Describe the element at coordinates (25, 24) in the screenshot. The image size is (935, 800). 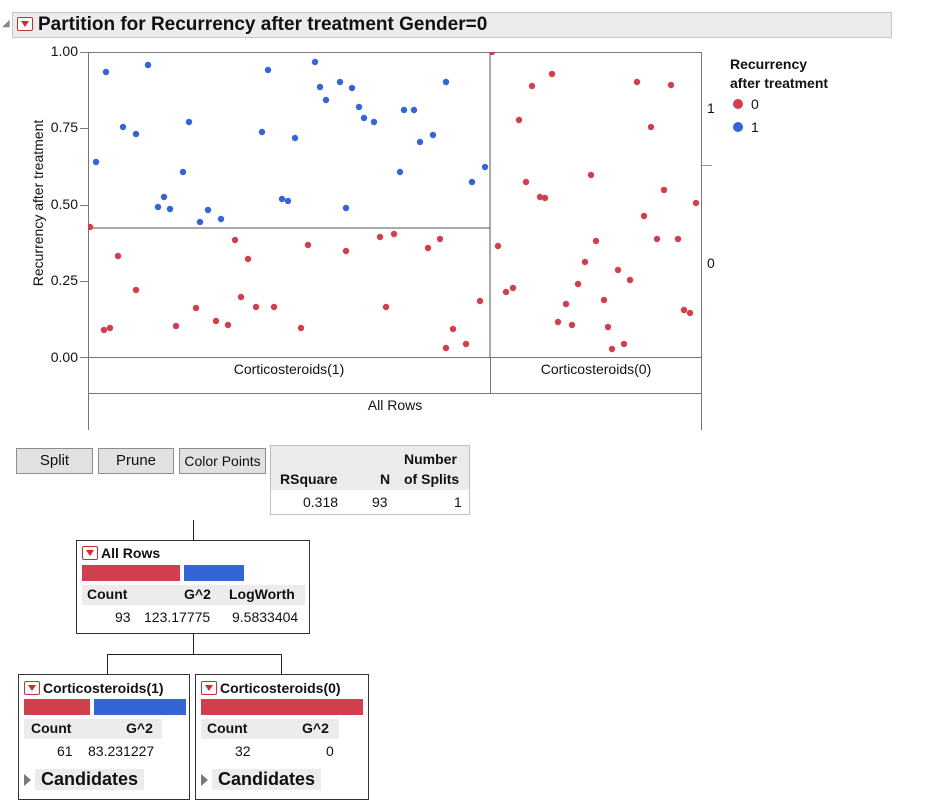
I see `report-menu-icon` at that location.